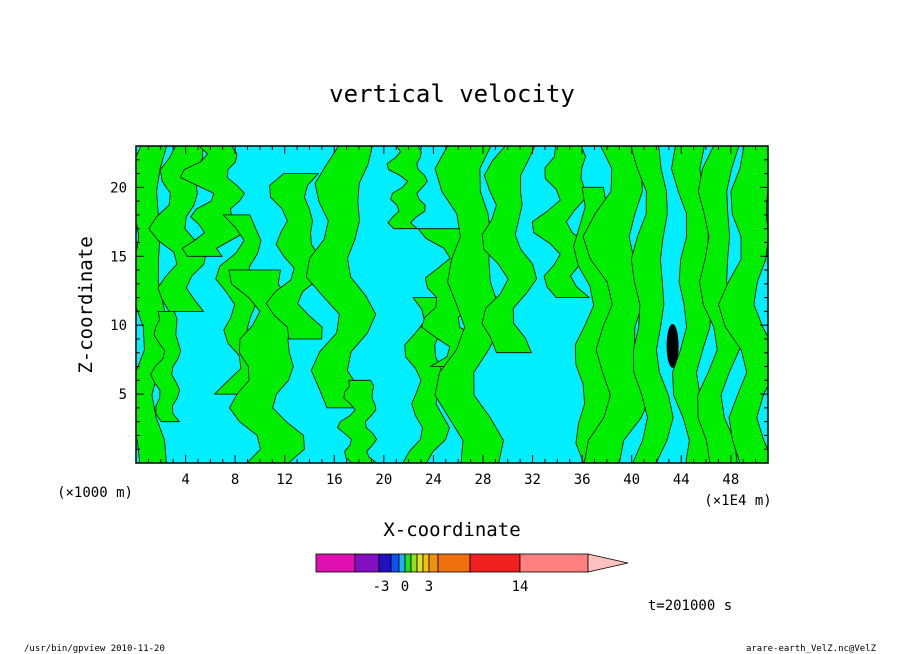  What do you see at coordinates (381, 587) in the screenshot?
I see `colorbar-tick-label: -3` at bounding box center [381, 587].